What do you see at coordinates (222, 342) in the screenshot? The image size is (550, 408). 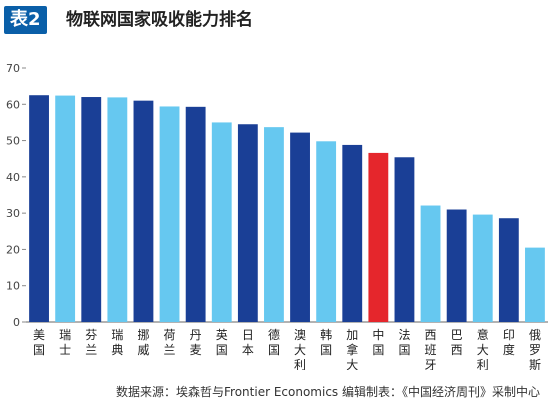 I see `x-tick-label: 英国` at bounding box center [222, 342].